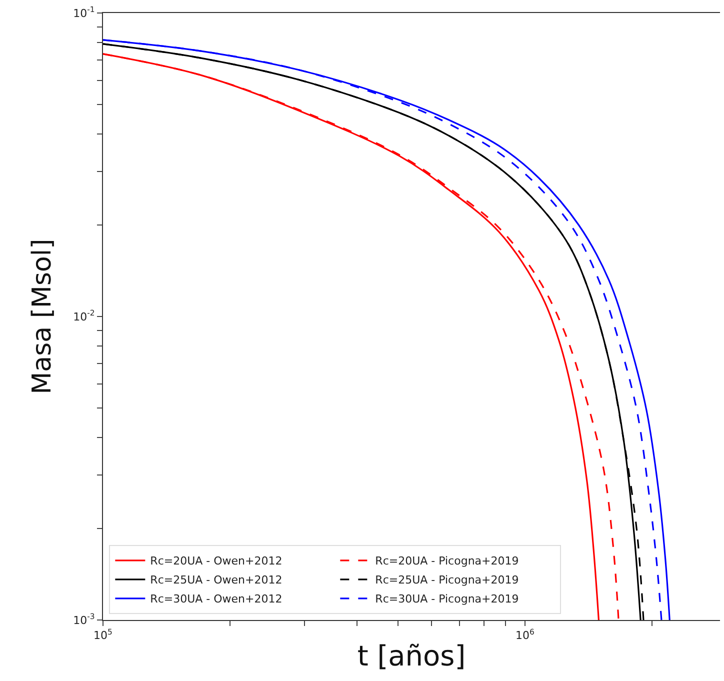  Describe the element at coordinates (103, 635) in the screenshot. I see `x-tick-label: 10$^{5}$` at that location.